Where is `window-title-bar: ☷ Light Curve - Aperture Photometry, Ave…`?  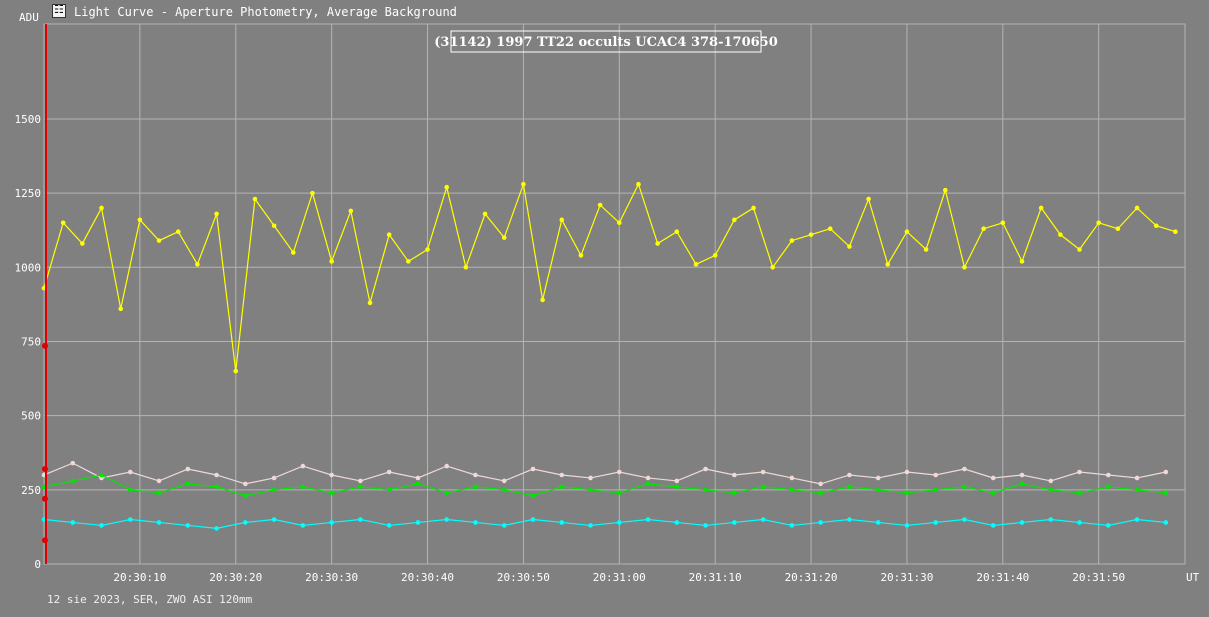 window-title-bar: ☷ Light Curve - Aperture Photometry, Ave… is located at coordinates (604, 12).